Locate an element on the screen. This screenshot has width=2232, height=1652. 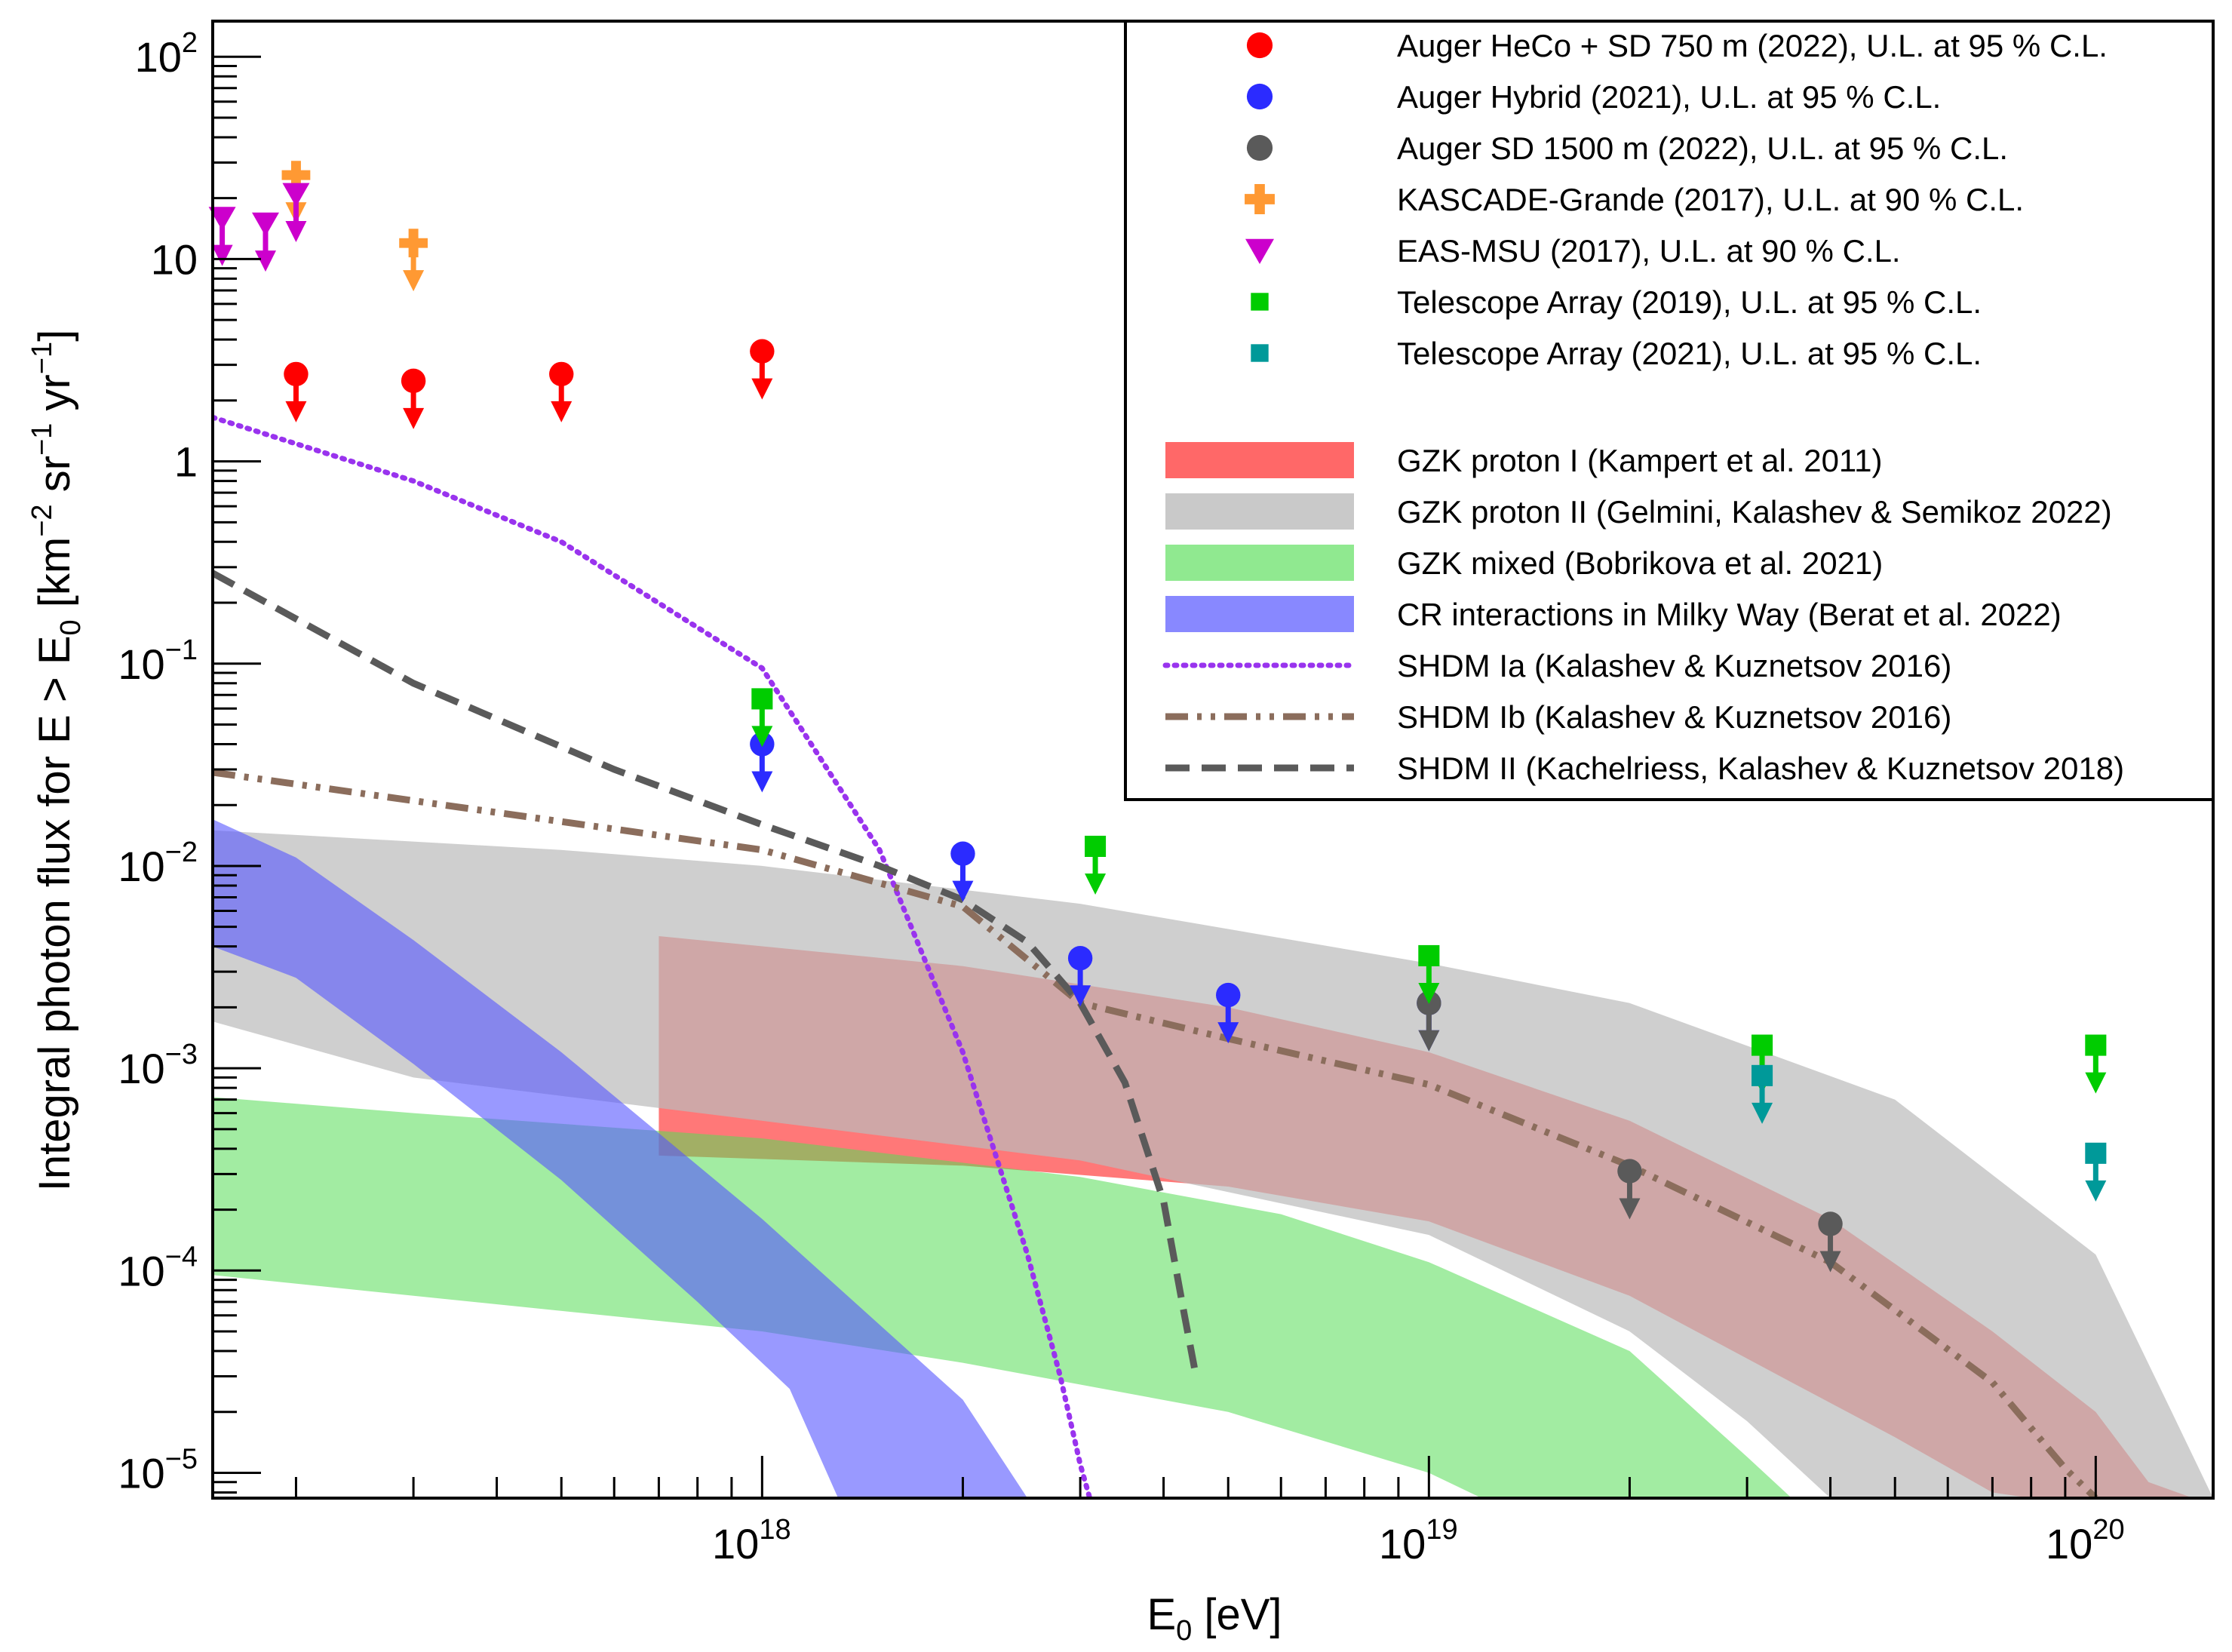
y-tick-label: 10 is located at coordinates (174, 259).